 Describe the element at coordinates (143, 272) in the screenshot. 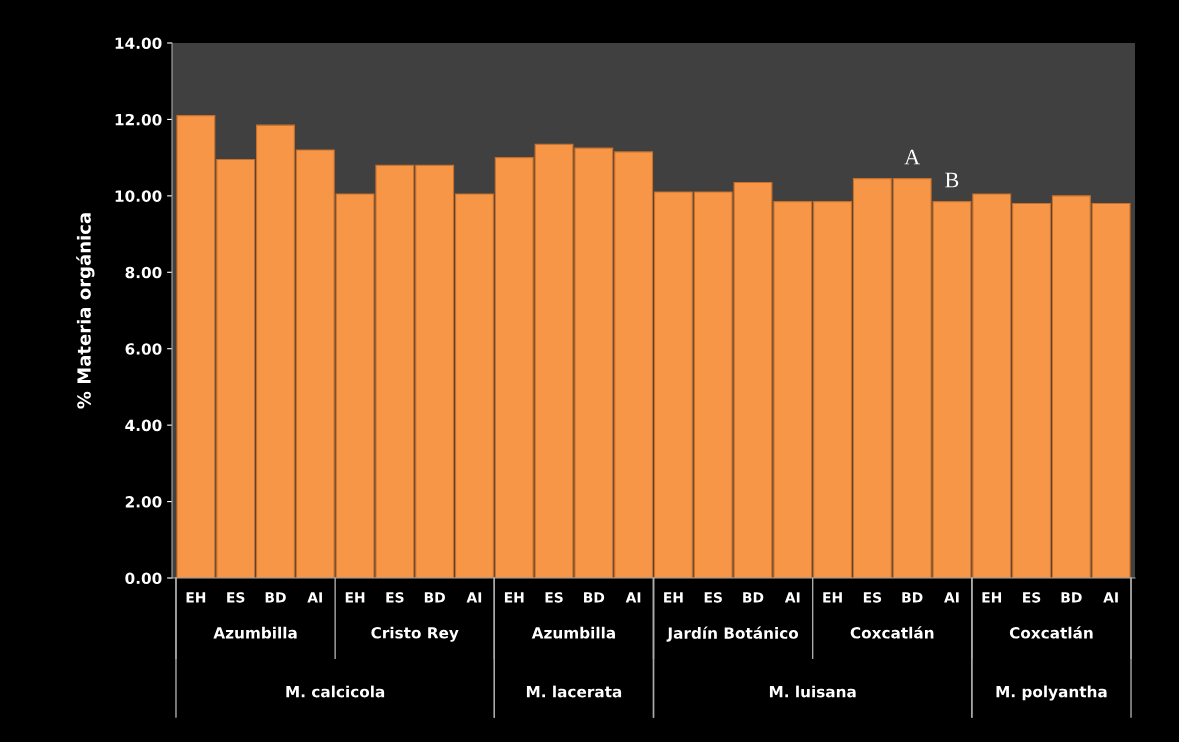

I see `y-tick-label: 8.00` at that location.